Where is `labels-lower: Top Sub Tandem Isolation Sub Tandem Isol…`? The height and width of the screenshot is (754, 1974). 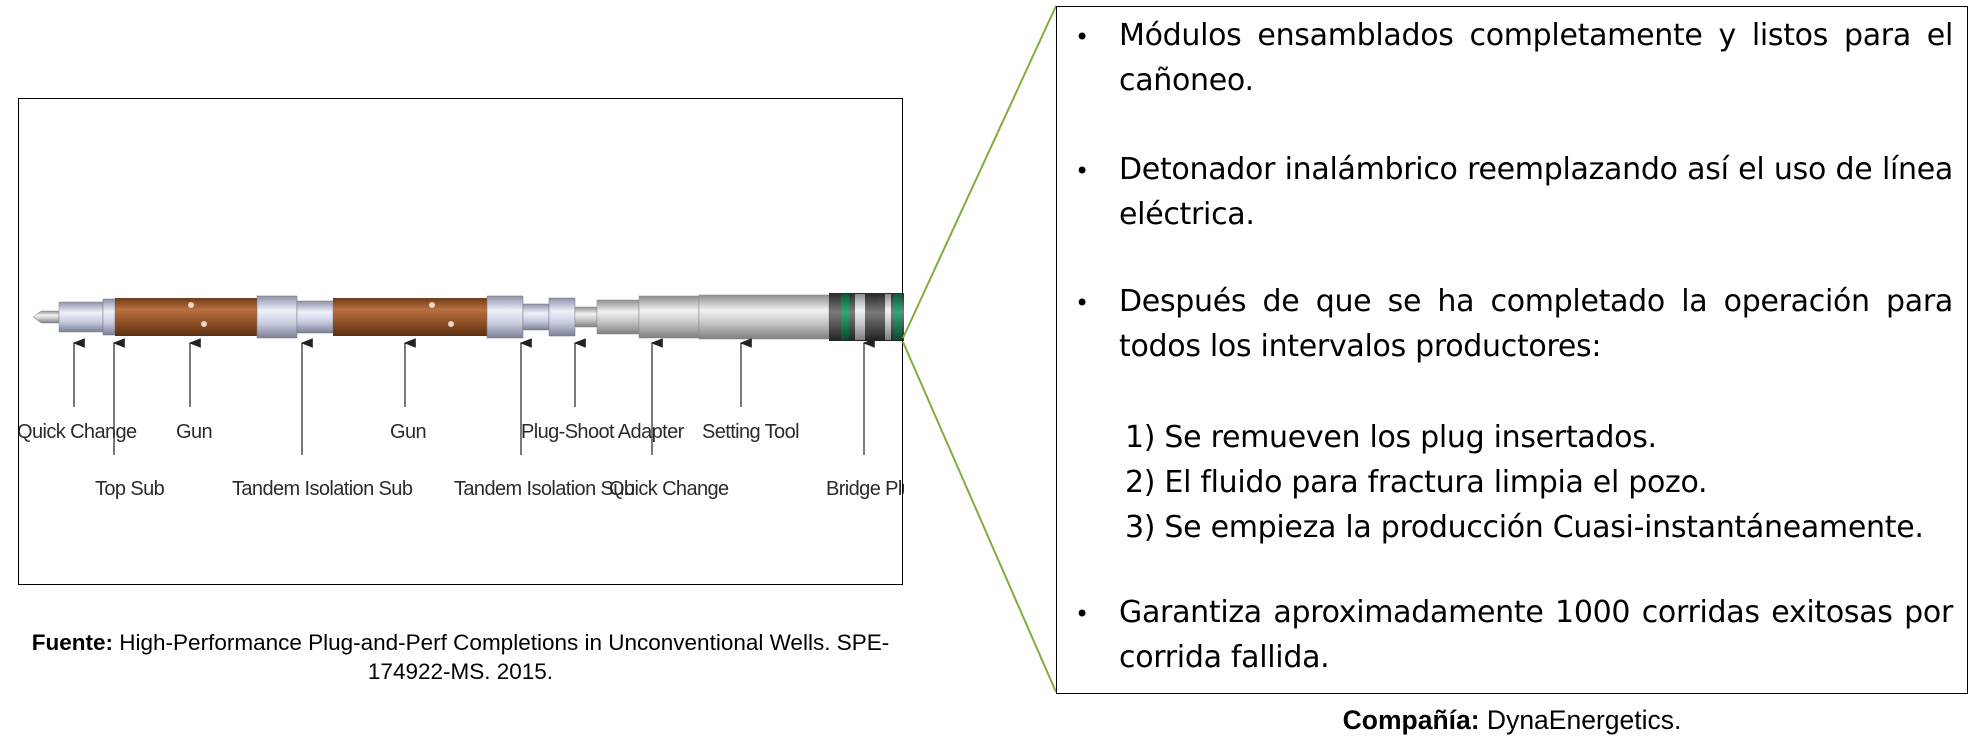
labels-lower: Top Sub Tandem Isolation Sub Tandem Isol… is located at coordinates (499, 489).